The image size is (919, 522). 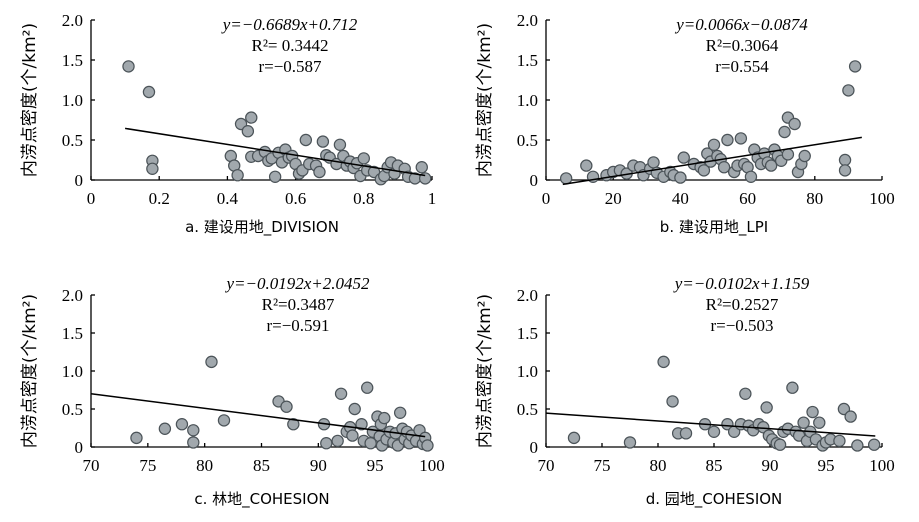 I want to click on correlation-label: r=0.554, so click(x=742, y=66).